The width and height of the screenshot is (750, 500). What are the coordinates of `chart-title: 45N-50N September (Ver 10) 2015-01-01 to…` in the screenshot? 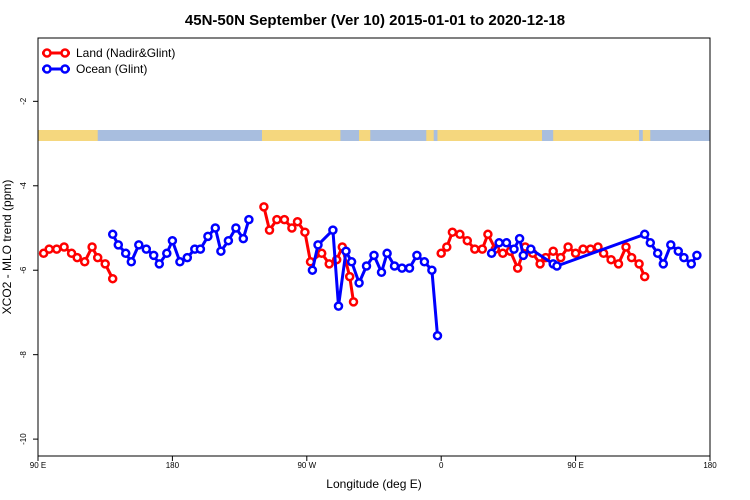 It's located at (375, 20).